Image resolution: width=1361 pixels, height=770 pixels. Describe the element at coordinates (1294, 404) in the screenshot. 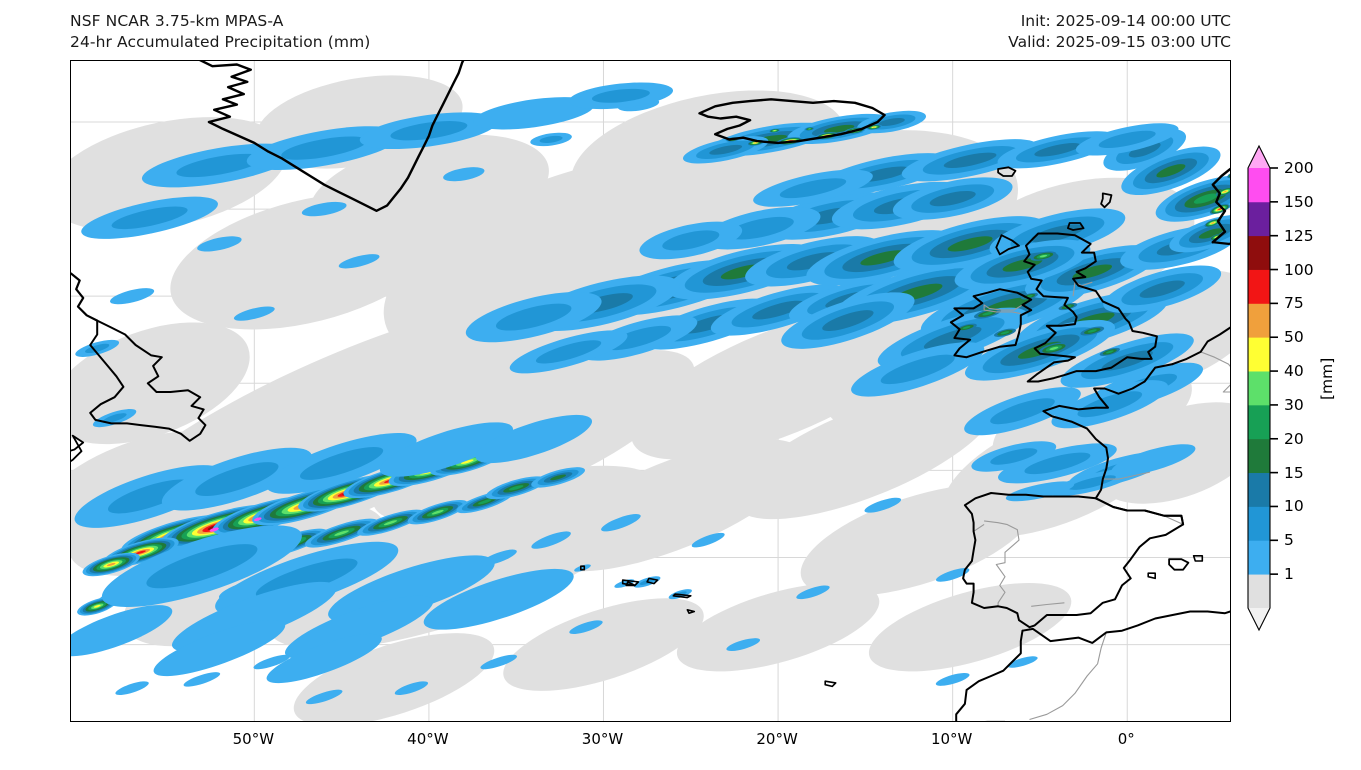

I see `colorbar-tick-label: 30` at that location.